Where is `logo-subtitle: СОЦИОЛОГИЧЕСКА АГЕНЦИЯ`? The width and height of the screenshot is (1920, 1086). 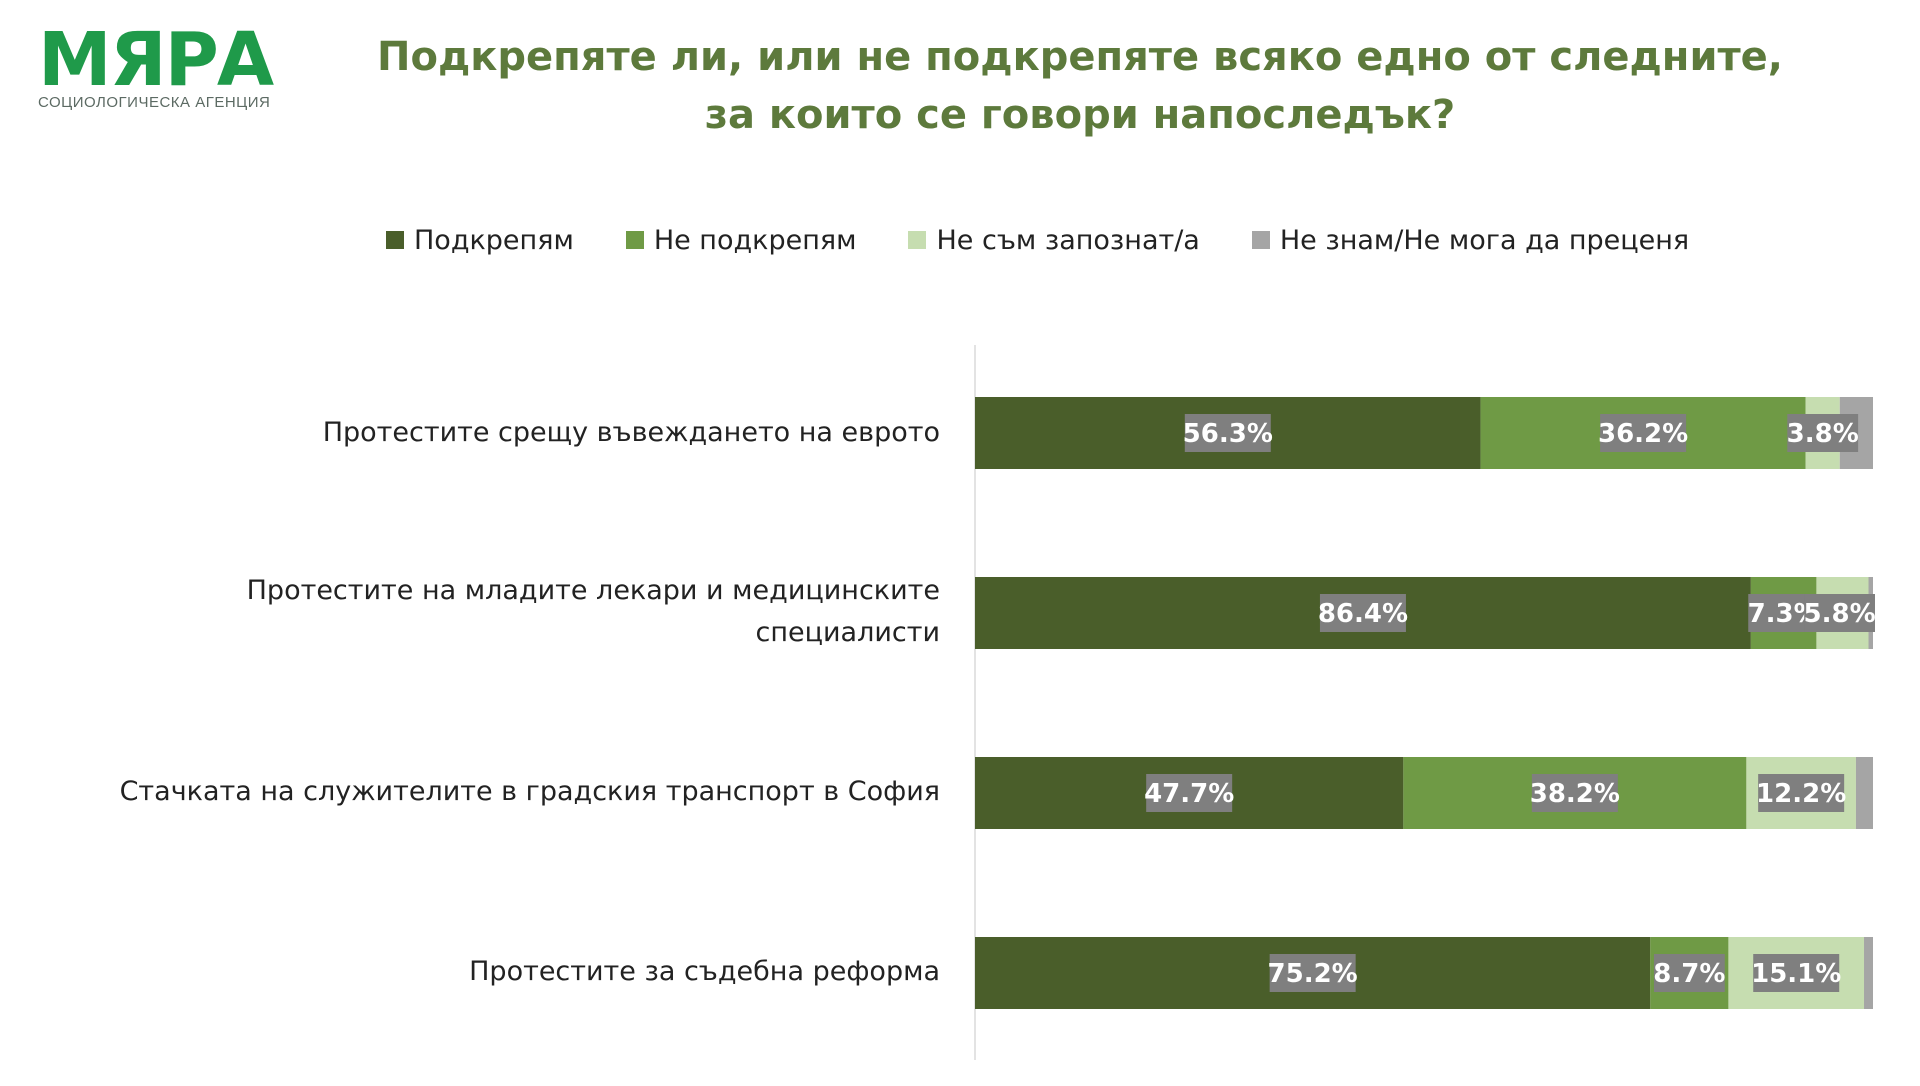 logo-subtitle: СОЦИОЛОГИЧЕСКА АГЕНЦИЯ is located at coordinates (154, 102).